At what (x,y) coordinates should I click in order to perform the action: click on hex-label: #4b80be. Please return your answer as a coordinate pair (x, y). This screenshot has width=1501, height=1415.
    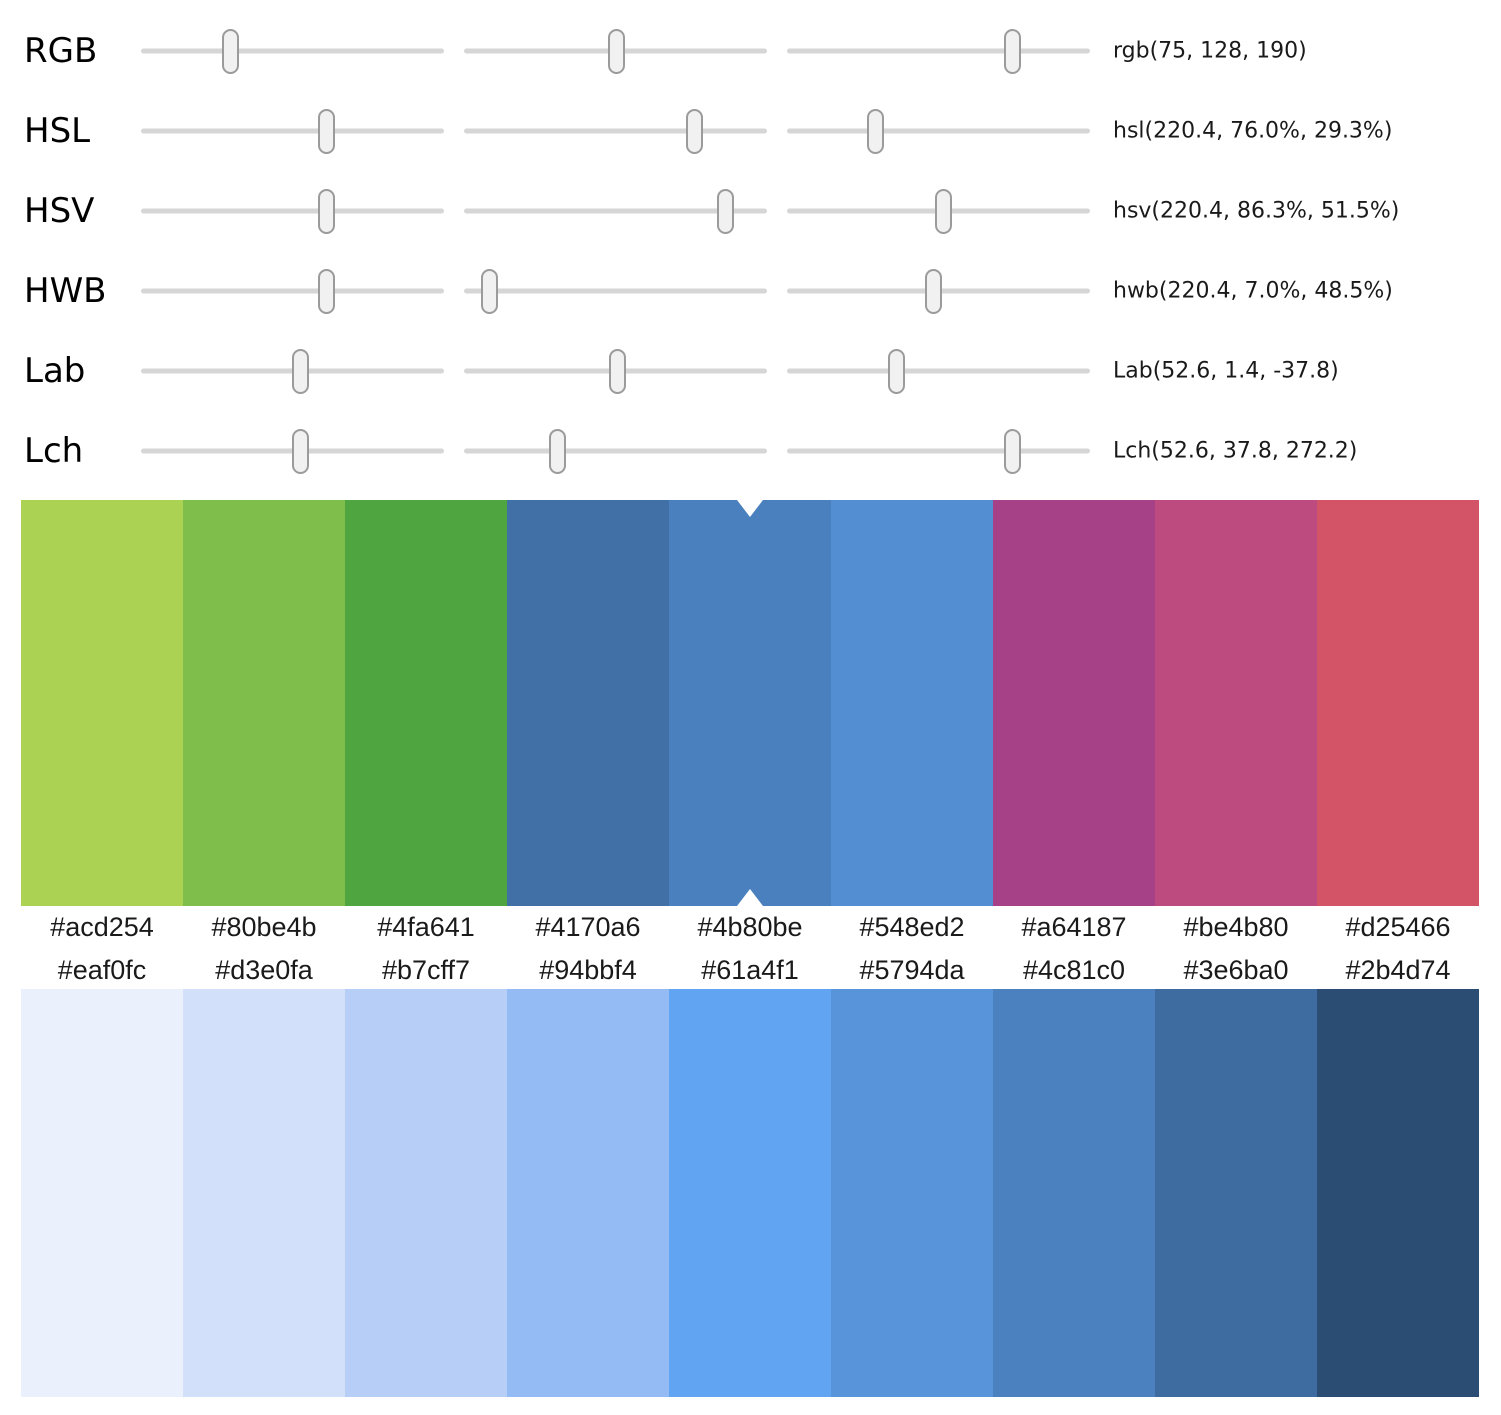
    Looking at the image, I should click on (750, 927).